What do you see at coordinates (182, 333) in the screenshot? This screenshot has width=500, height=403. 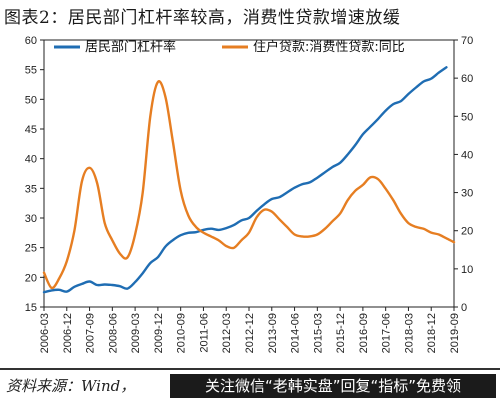 I see `x-tick-label: 2010-09` at bounding box center [182, 333].